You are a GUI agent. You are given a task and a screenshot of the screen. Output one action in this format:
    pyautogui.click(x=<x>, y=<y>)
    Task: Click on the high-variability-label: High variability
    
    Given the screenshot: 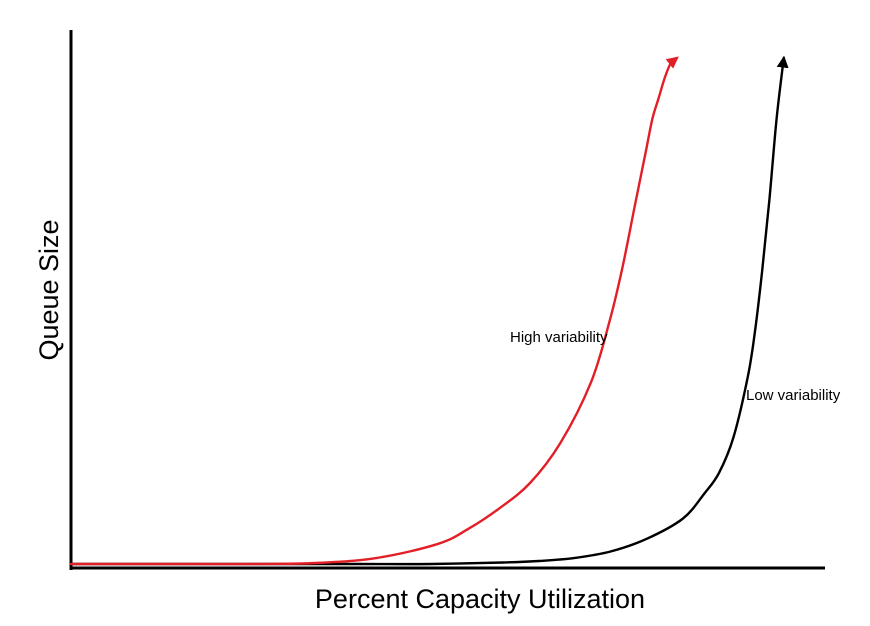 What is the action you would take?
    pyautogui.click(x=559, y=337)
    